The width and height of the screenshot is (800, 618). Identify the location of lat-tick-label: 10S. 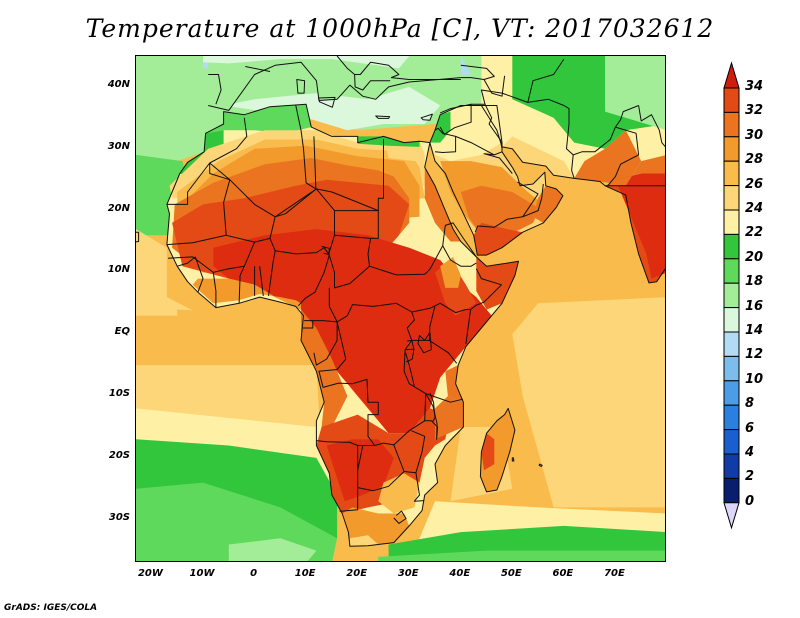
(119, 394).